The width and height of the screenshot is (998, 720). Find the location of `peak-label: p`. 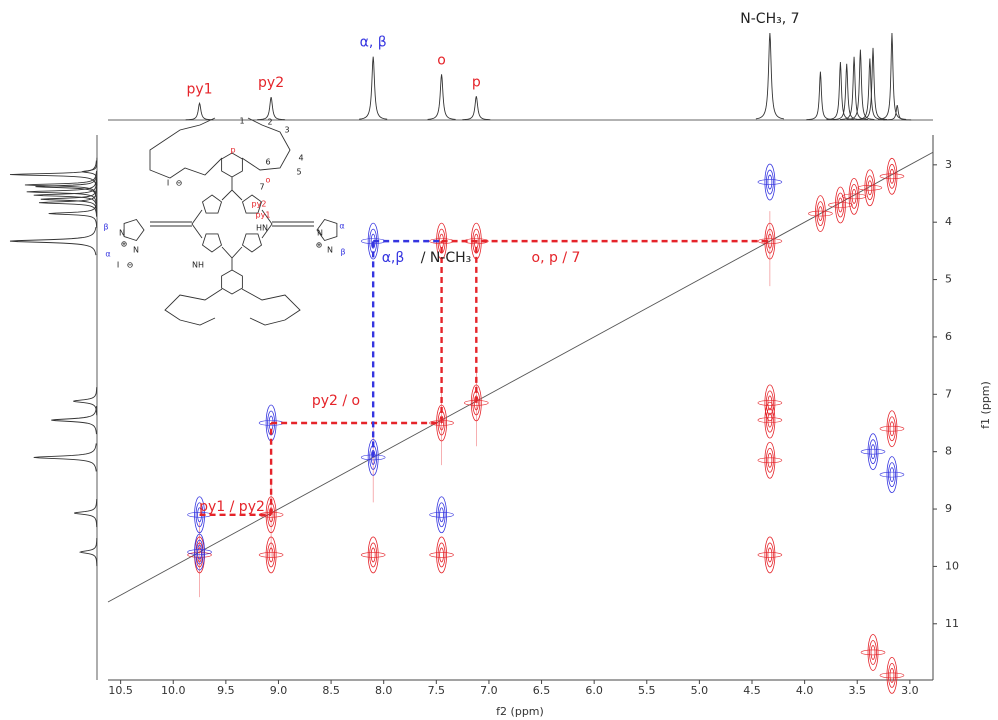

peak-label: p is located at coordinates (476, 82).